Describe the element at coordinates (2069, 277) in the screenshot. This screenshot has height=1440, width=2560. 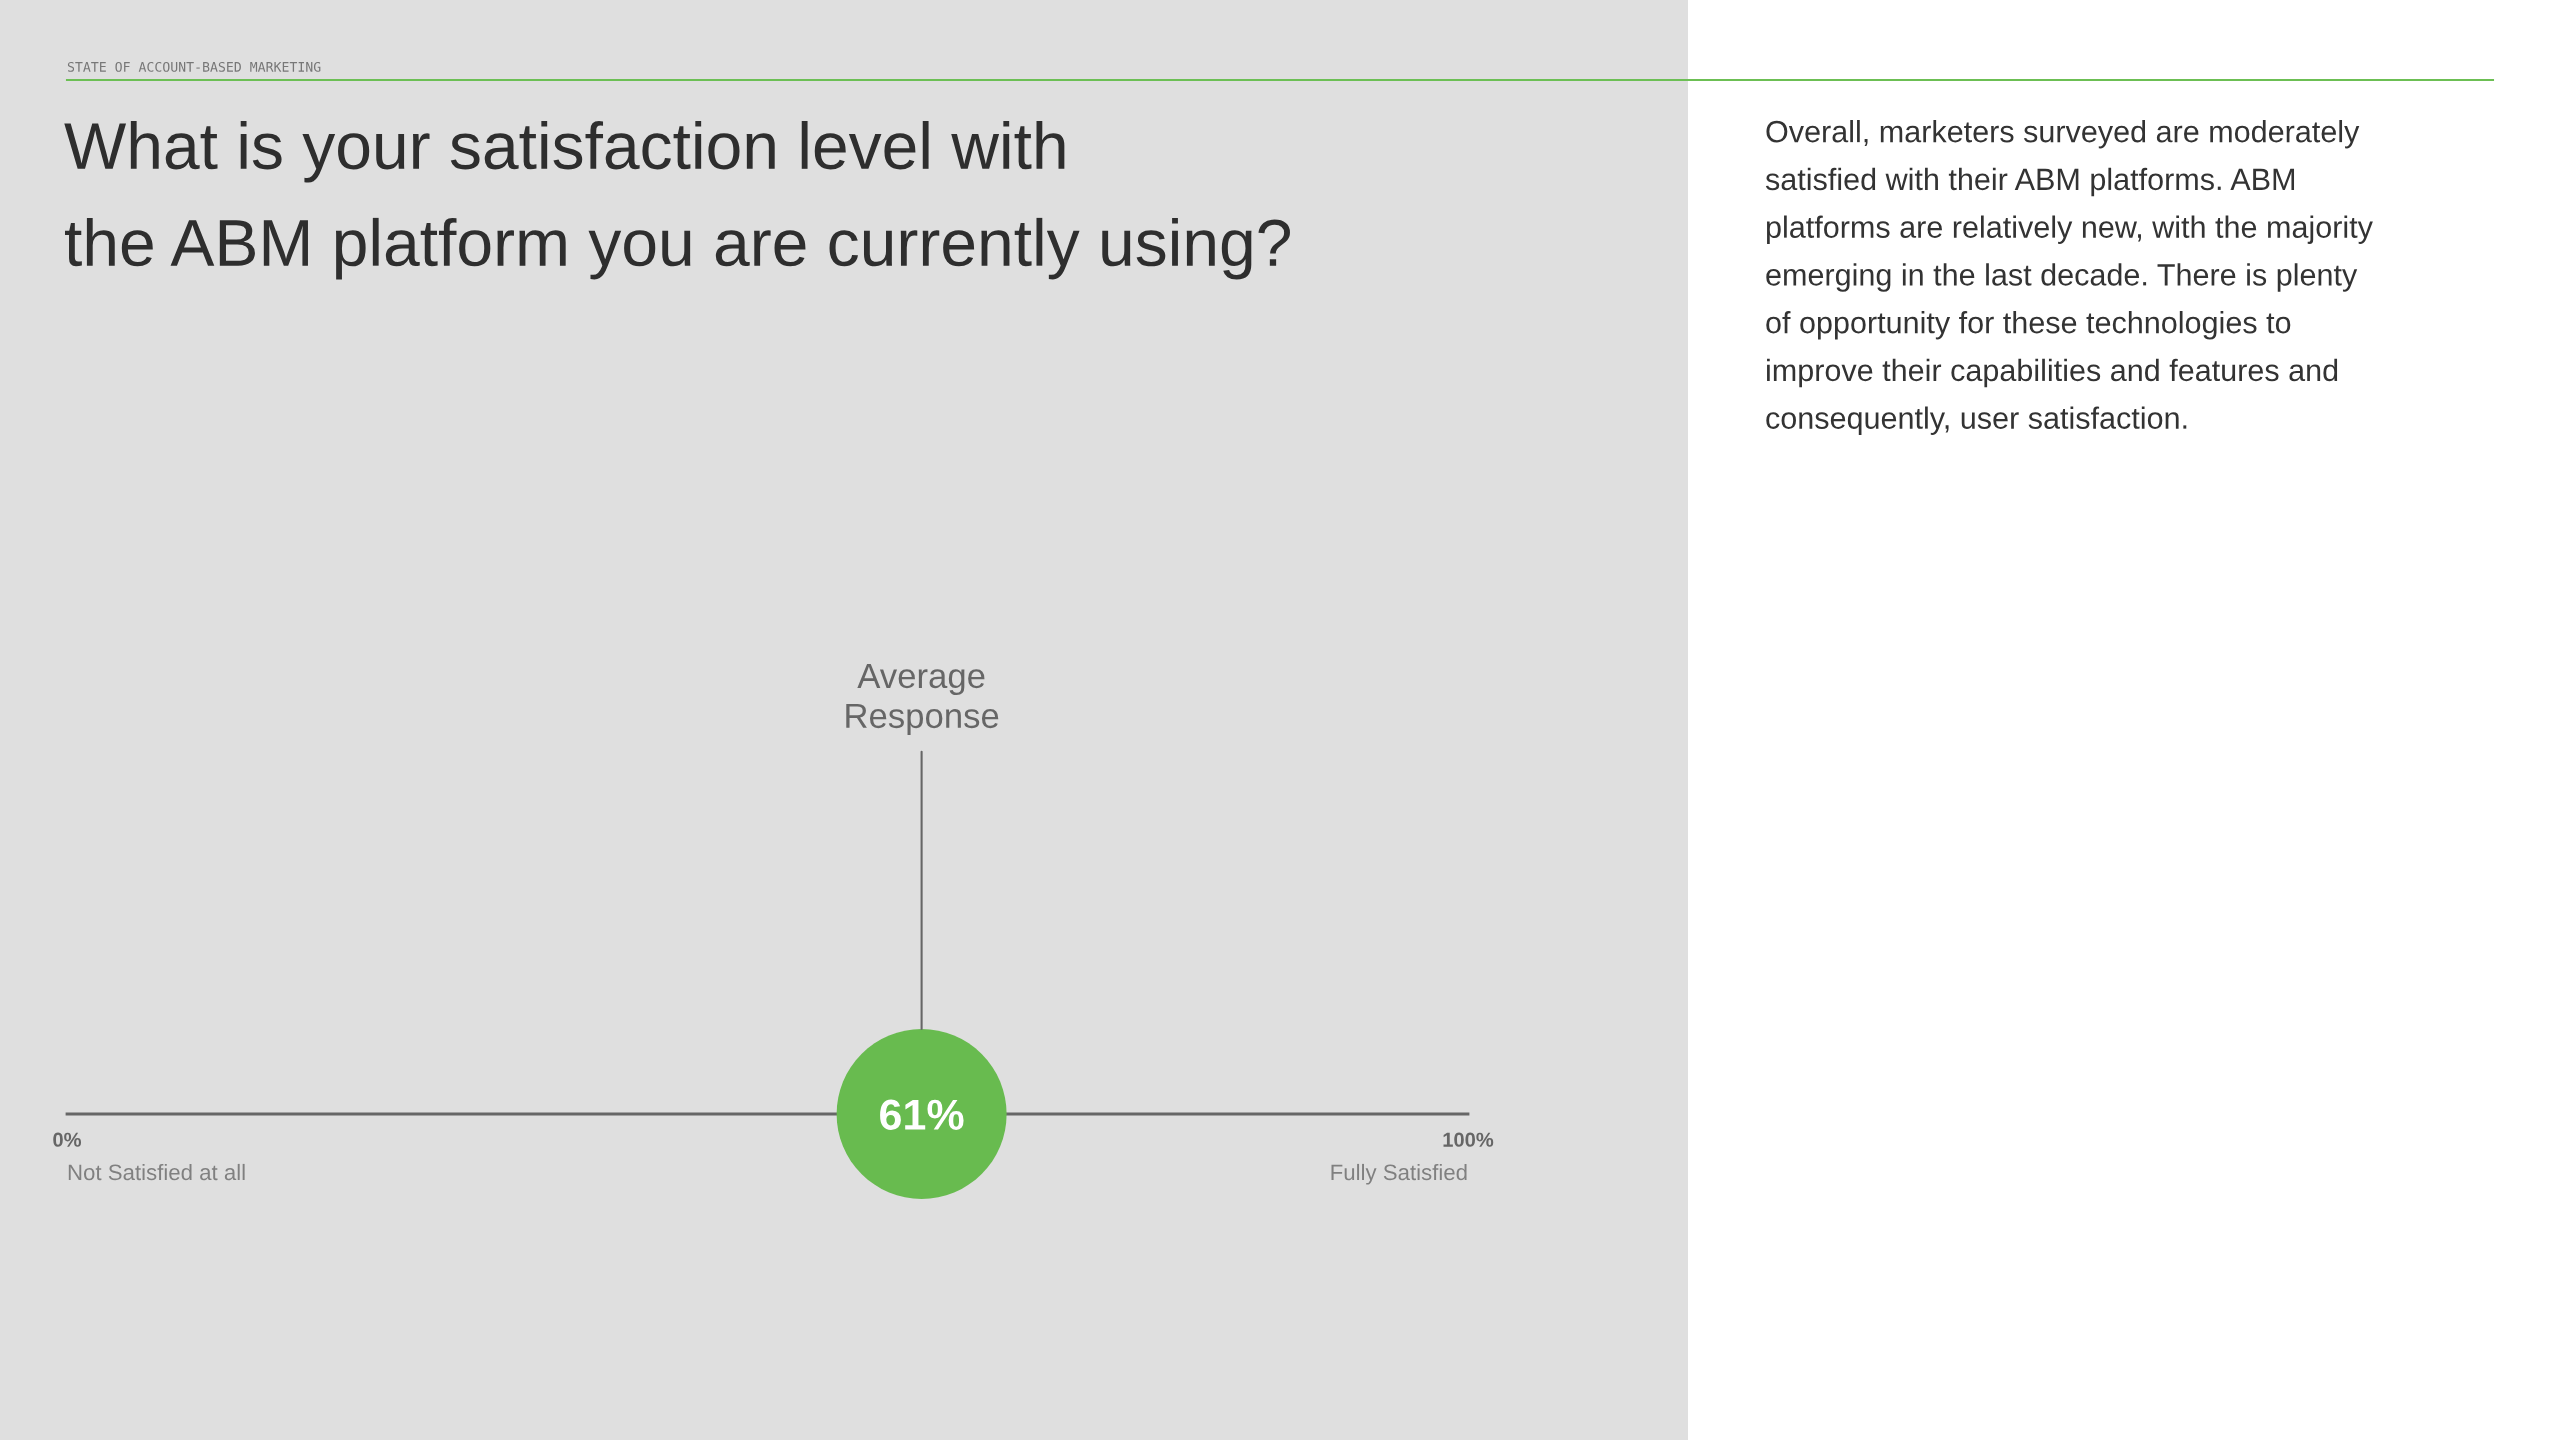
I see `text: Overall, marketers surveyed are moderately satisfied with their ABM platforms. ABM platforms are relatively new, with the majority emerging in the last decade. There is plenty of opportunity for these technologies to improve their capabilities and features and consequently, user satisfaction.` at that location.